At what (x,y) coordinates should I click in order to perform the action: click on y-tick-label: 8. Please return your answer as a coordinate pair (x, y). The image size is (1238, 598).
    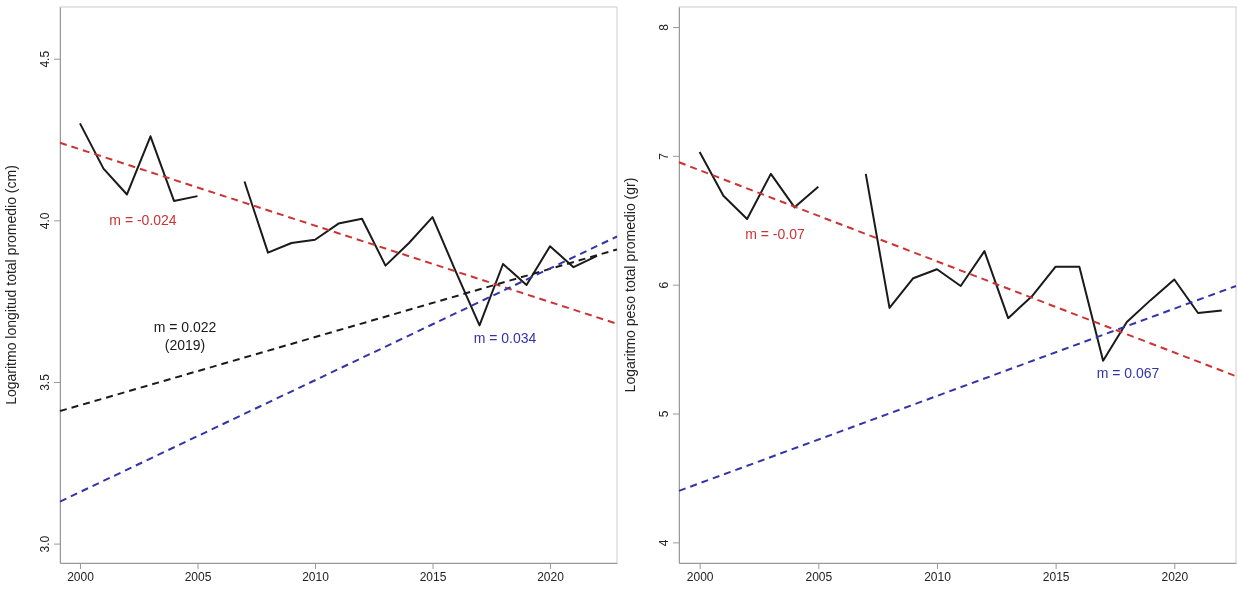
    Looking at the image, I should click on (664, 27).